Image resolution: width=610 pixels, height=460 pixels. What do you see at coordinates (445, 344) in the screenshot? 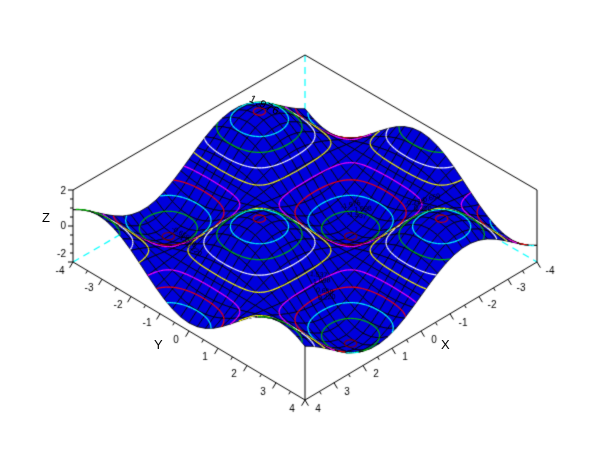
I see `x-axis-label: X` at bounding box center [445, 344].